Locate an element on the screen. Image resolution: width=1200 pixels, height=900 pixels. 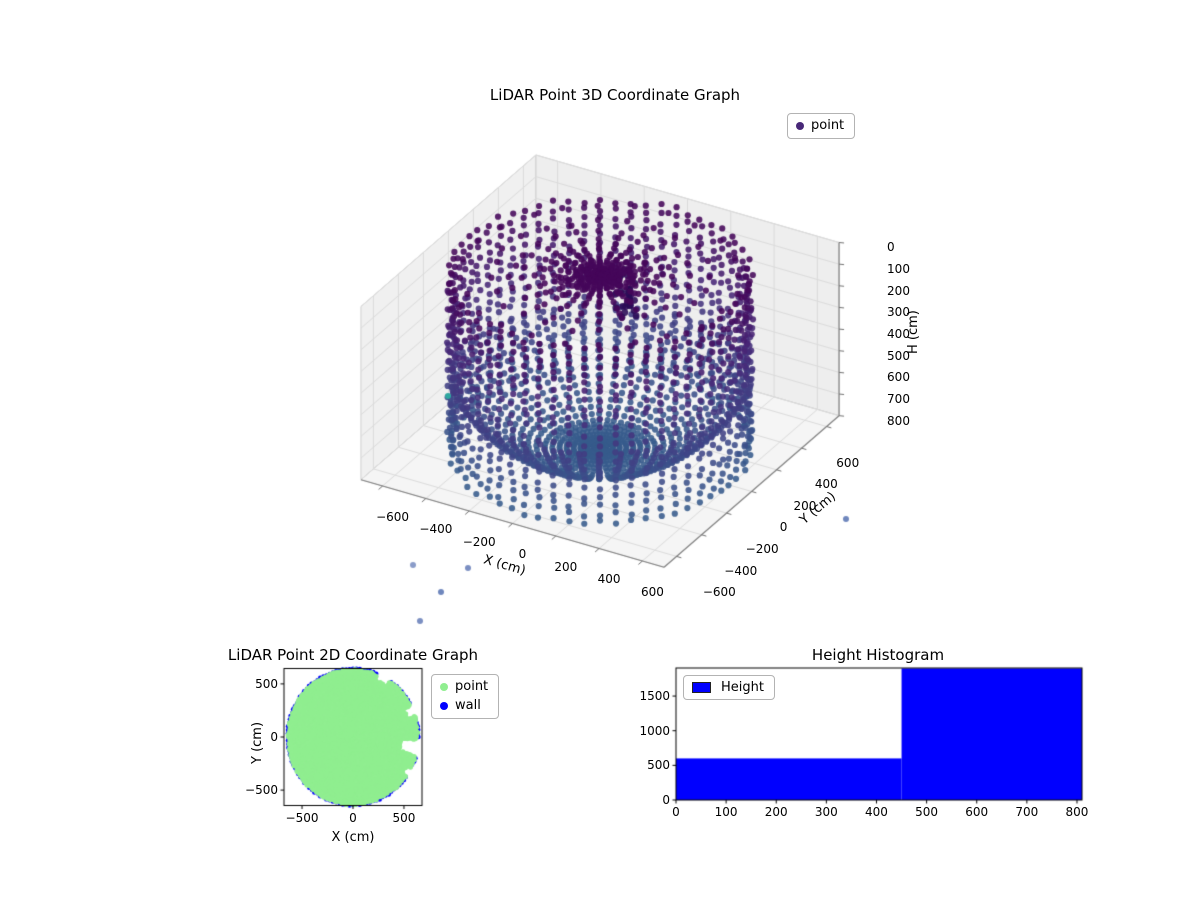
chart3d-legend: point is located at coordinates (821, 126).